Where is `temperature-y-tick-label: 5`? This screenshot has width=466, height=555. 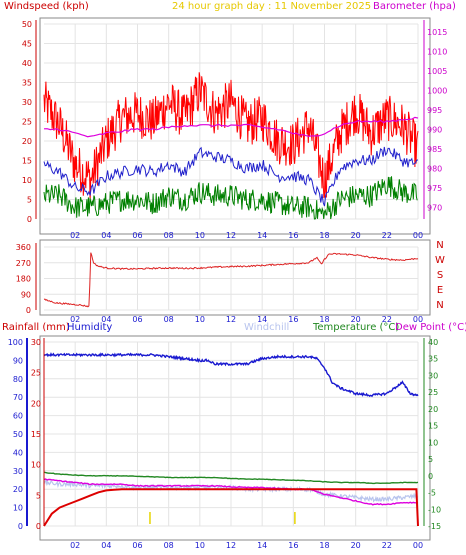
temperature-y-tick-label: 5 is located at coordinates (430, 459).